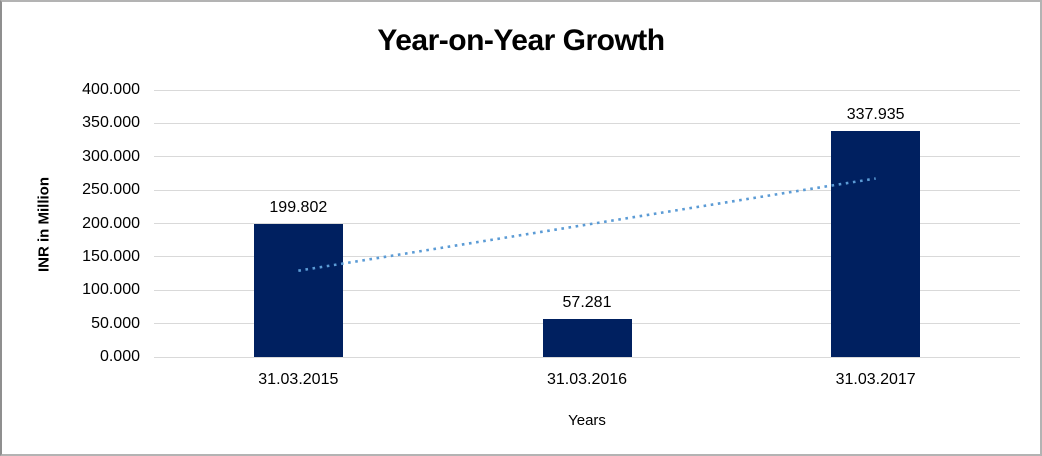 The height and width of the screenshot is (456, 1042). Describe the element at coordinates (111, 190) in the screenshot. I see `y-tick-label: 250.000` at that location.